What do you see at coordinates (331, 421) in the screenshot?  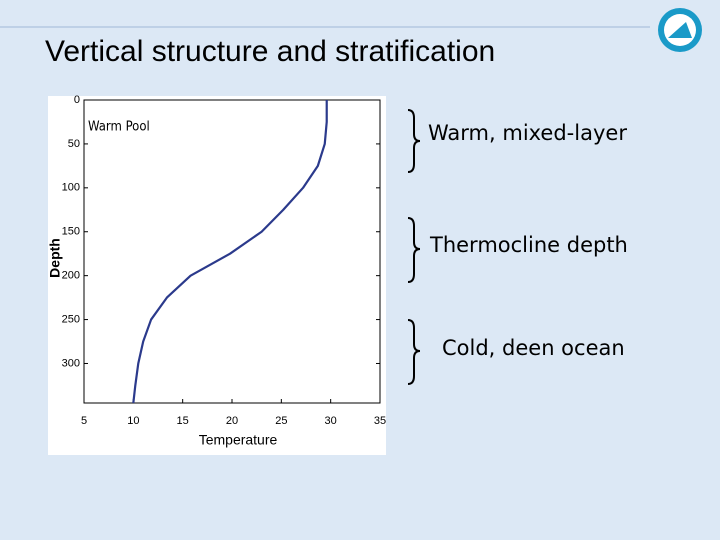 I see `x-tick-label: 30` at bounding box center [331, 421].